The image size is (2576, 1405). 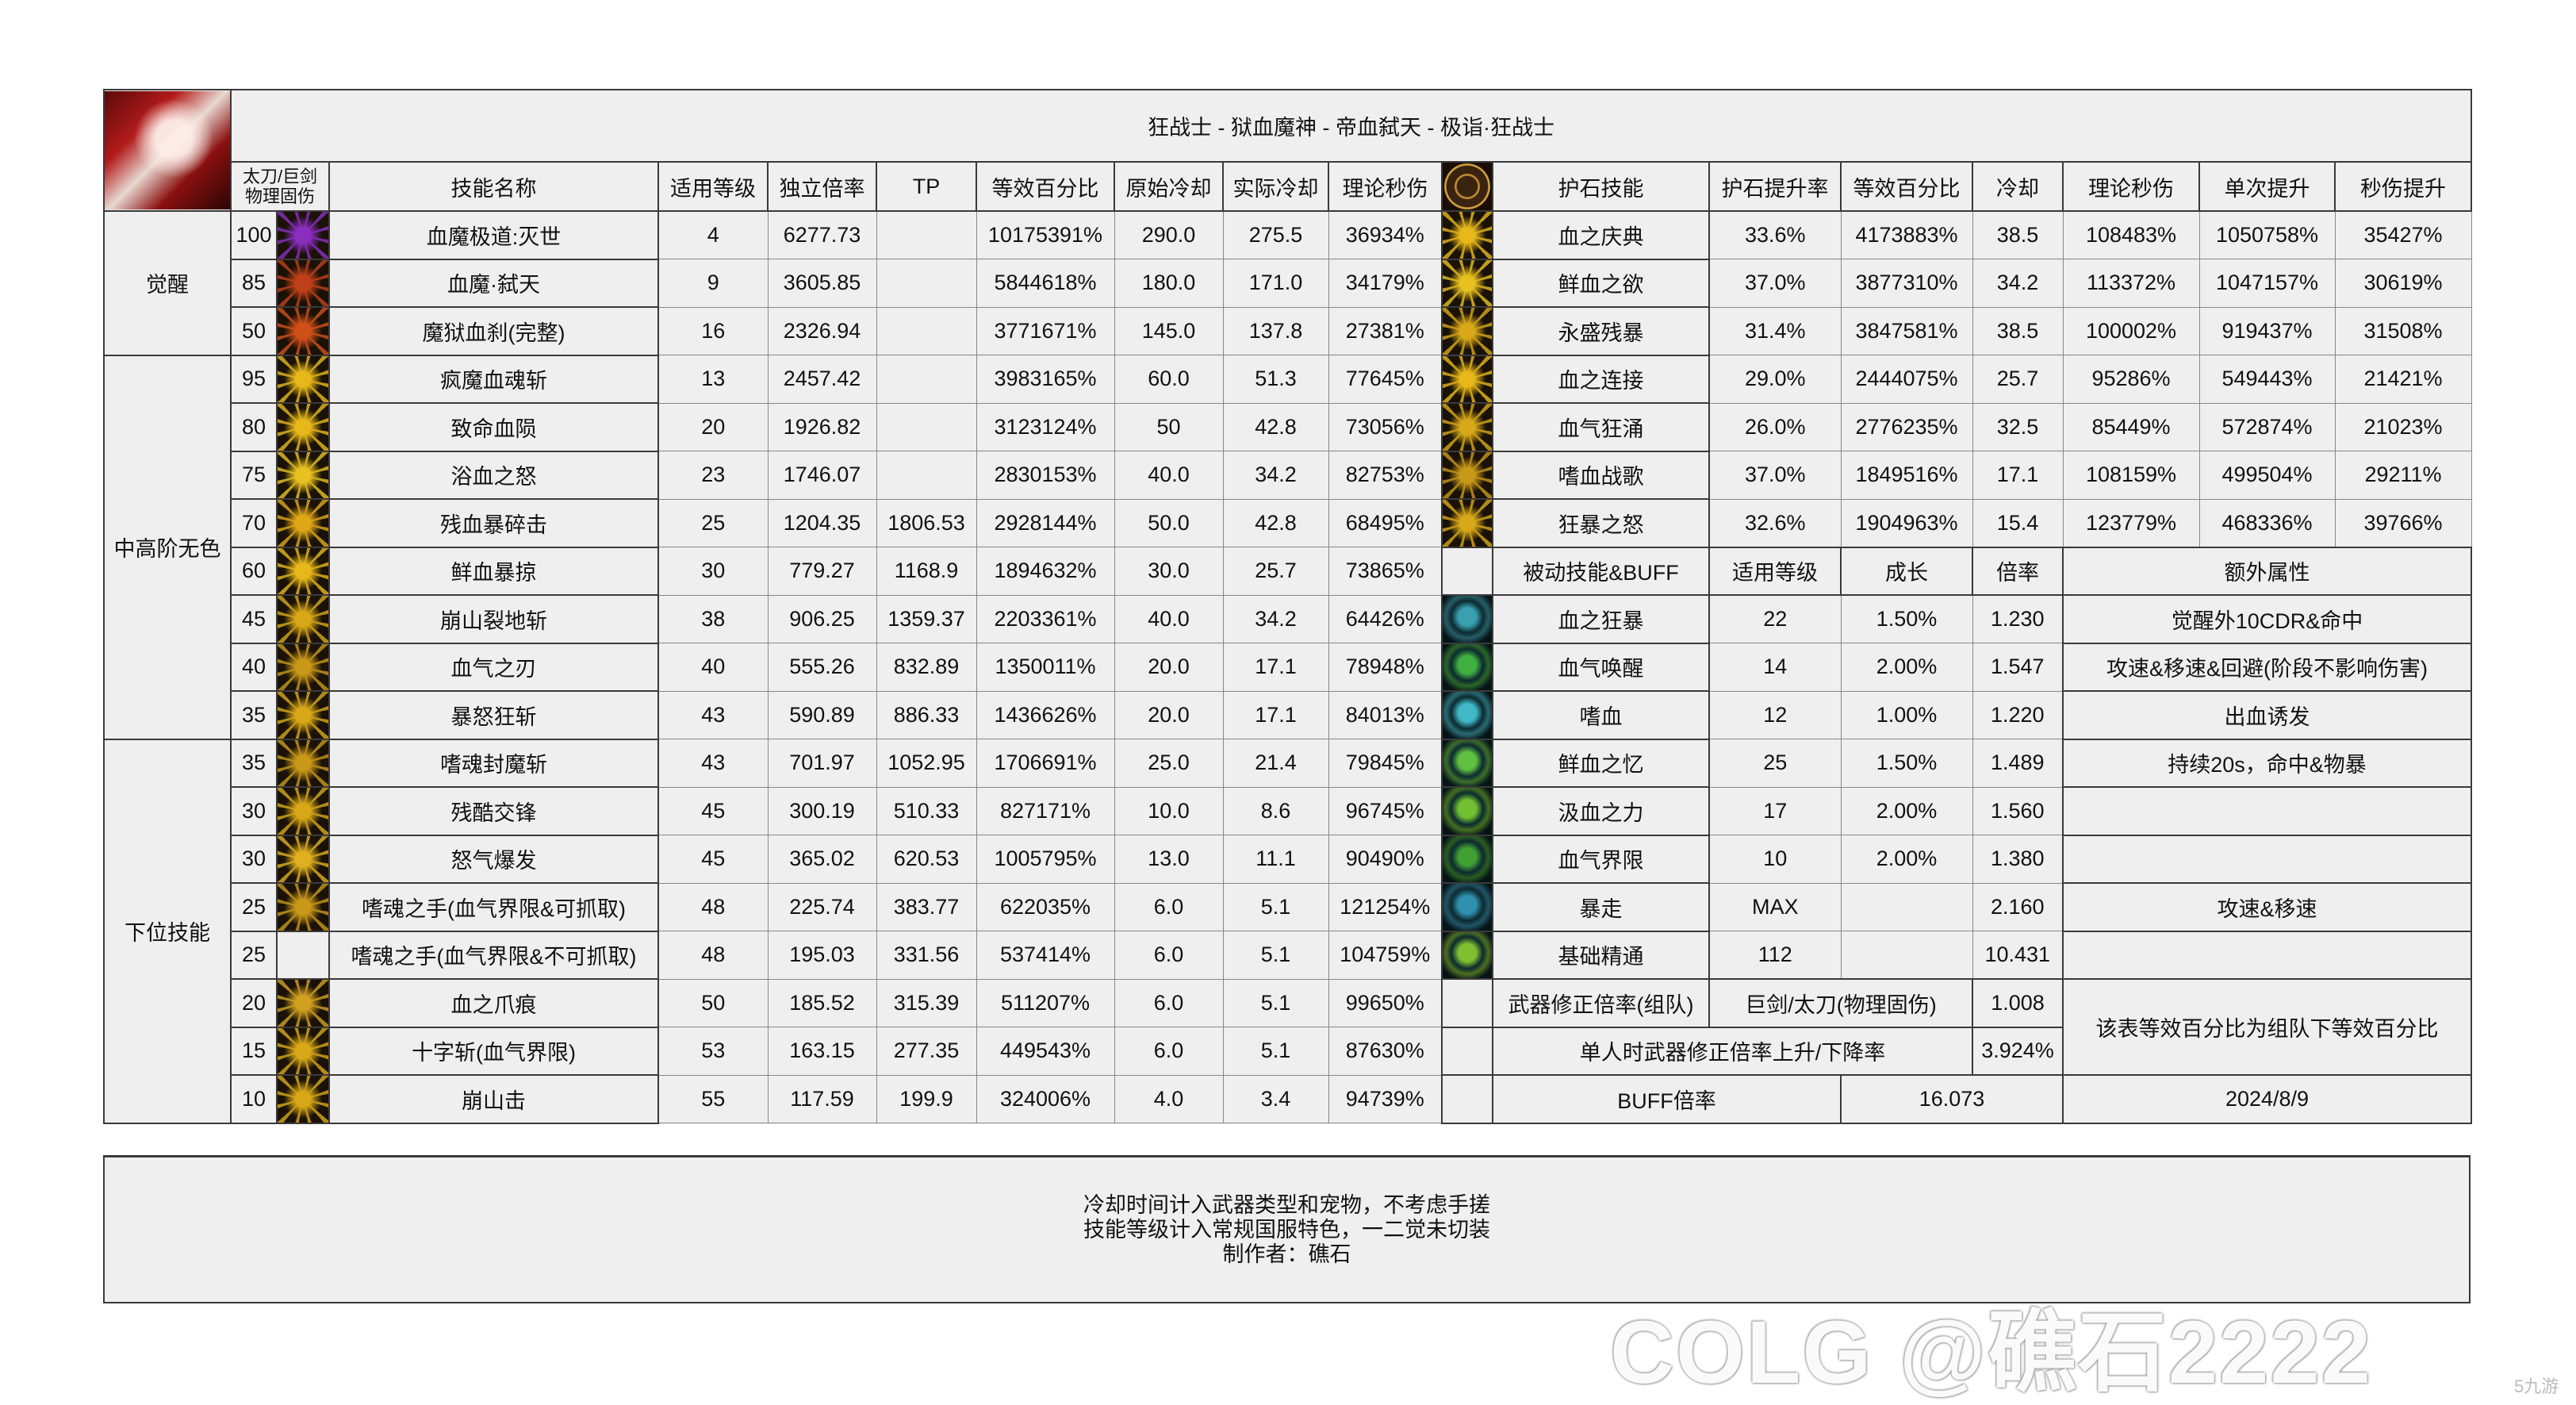 I want to click on applicable-level: 23, so click(x=713, y=476).